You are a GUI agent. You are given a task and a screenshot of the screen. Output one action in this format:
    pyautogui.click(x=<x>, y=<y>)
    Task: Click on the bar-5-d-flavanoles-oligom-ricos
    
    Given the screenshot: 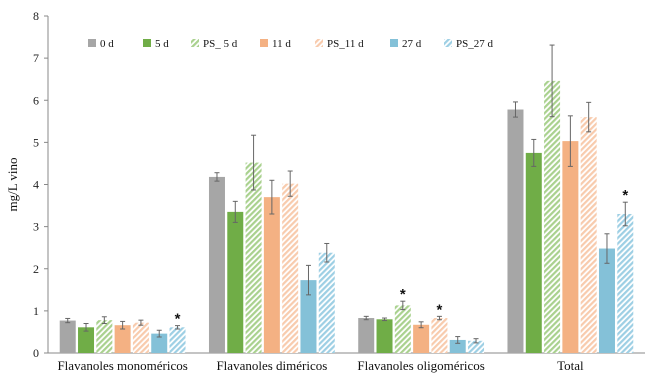 What is the action you would take?
    pyautogui.click(x=384, y=336)
    